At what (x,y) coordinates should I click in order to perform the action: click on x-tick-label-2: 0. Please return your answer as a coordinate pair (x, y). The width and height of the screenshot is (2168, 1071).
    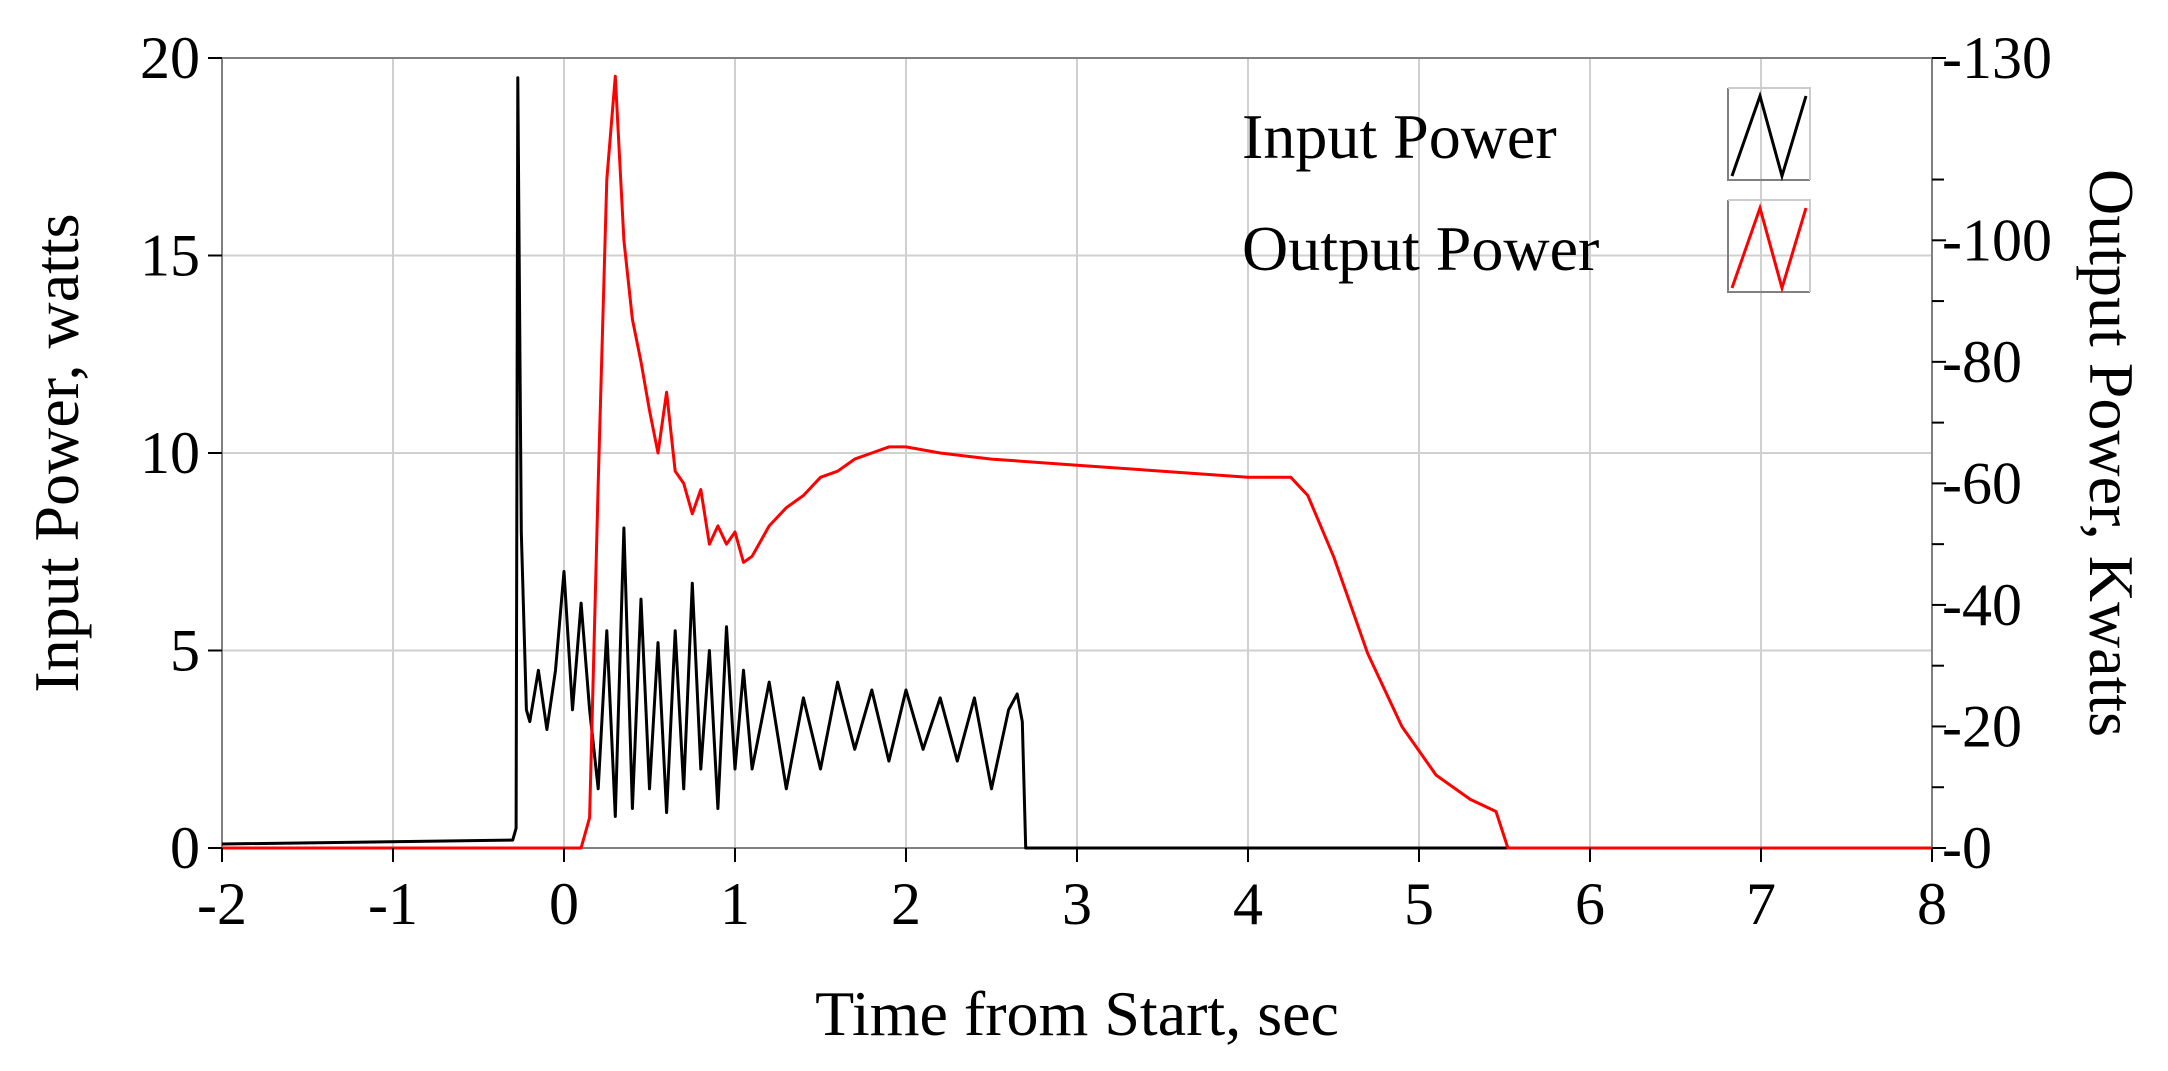
    Looking at the image, I should click on (564, 904).